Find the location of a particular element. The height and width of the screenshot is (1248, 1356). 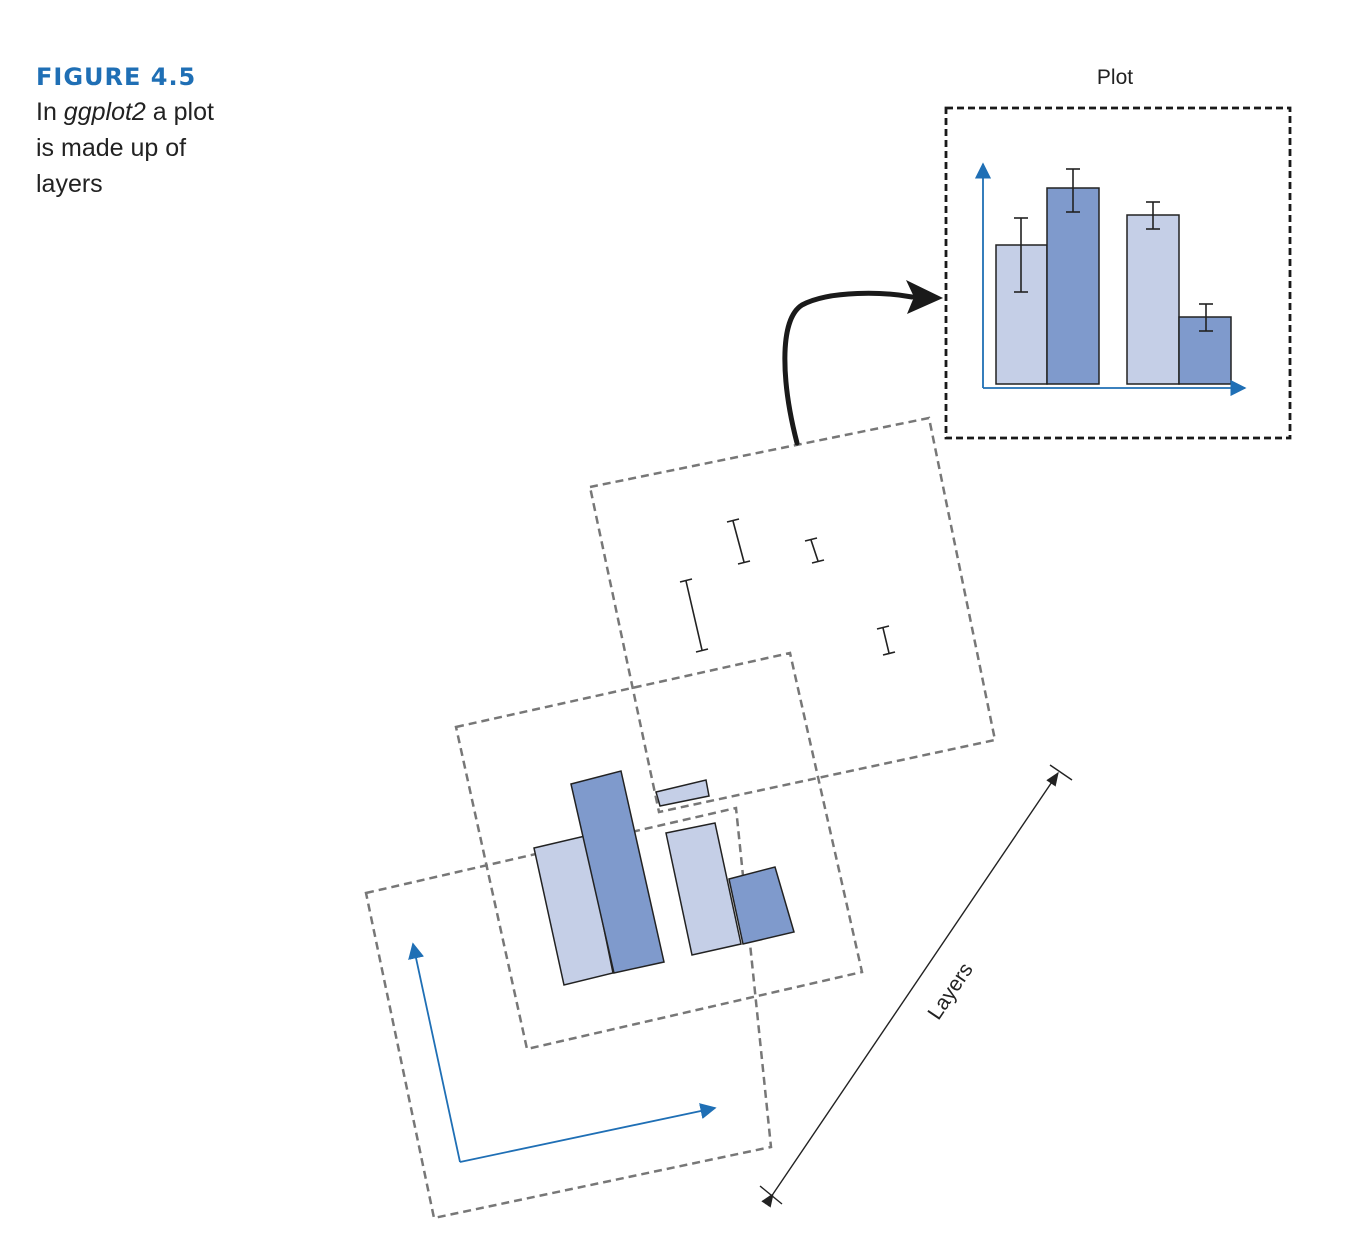

layers-dimension: Layers is located at coordinates (916, 986).